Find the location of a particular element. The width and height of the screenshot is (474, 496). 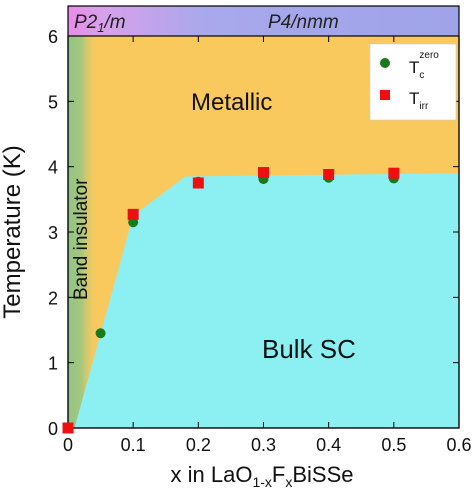

phase-bar-background is located at coordinates (263, 21).